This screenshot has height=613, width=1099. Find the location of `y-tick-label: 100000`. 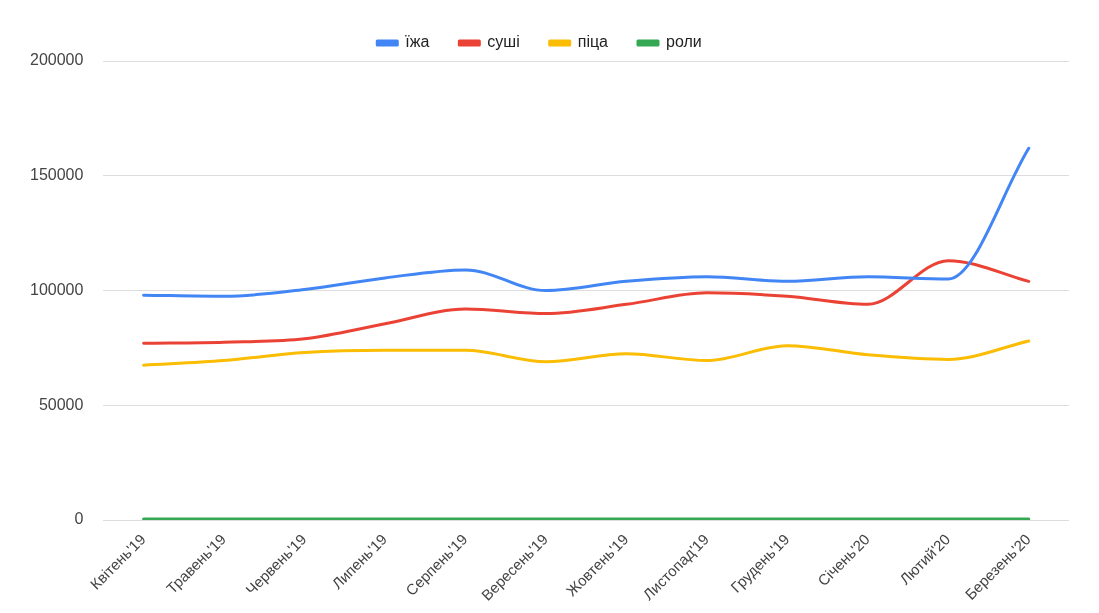

y-tick-label: 100000 is located at coordinates (57, 289).